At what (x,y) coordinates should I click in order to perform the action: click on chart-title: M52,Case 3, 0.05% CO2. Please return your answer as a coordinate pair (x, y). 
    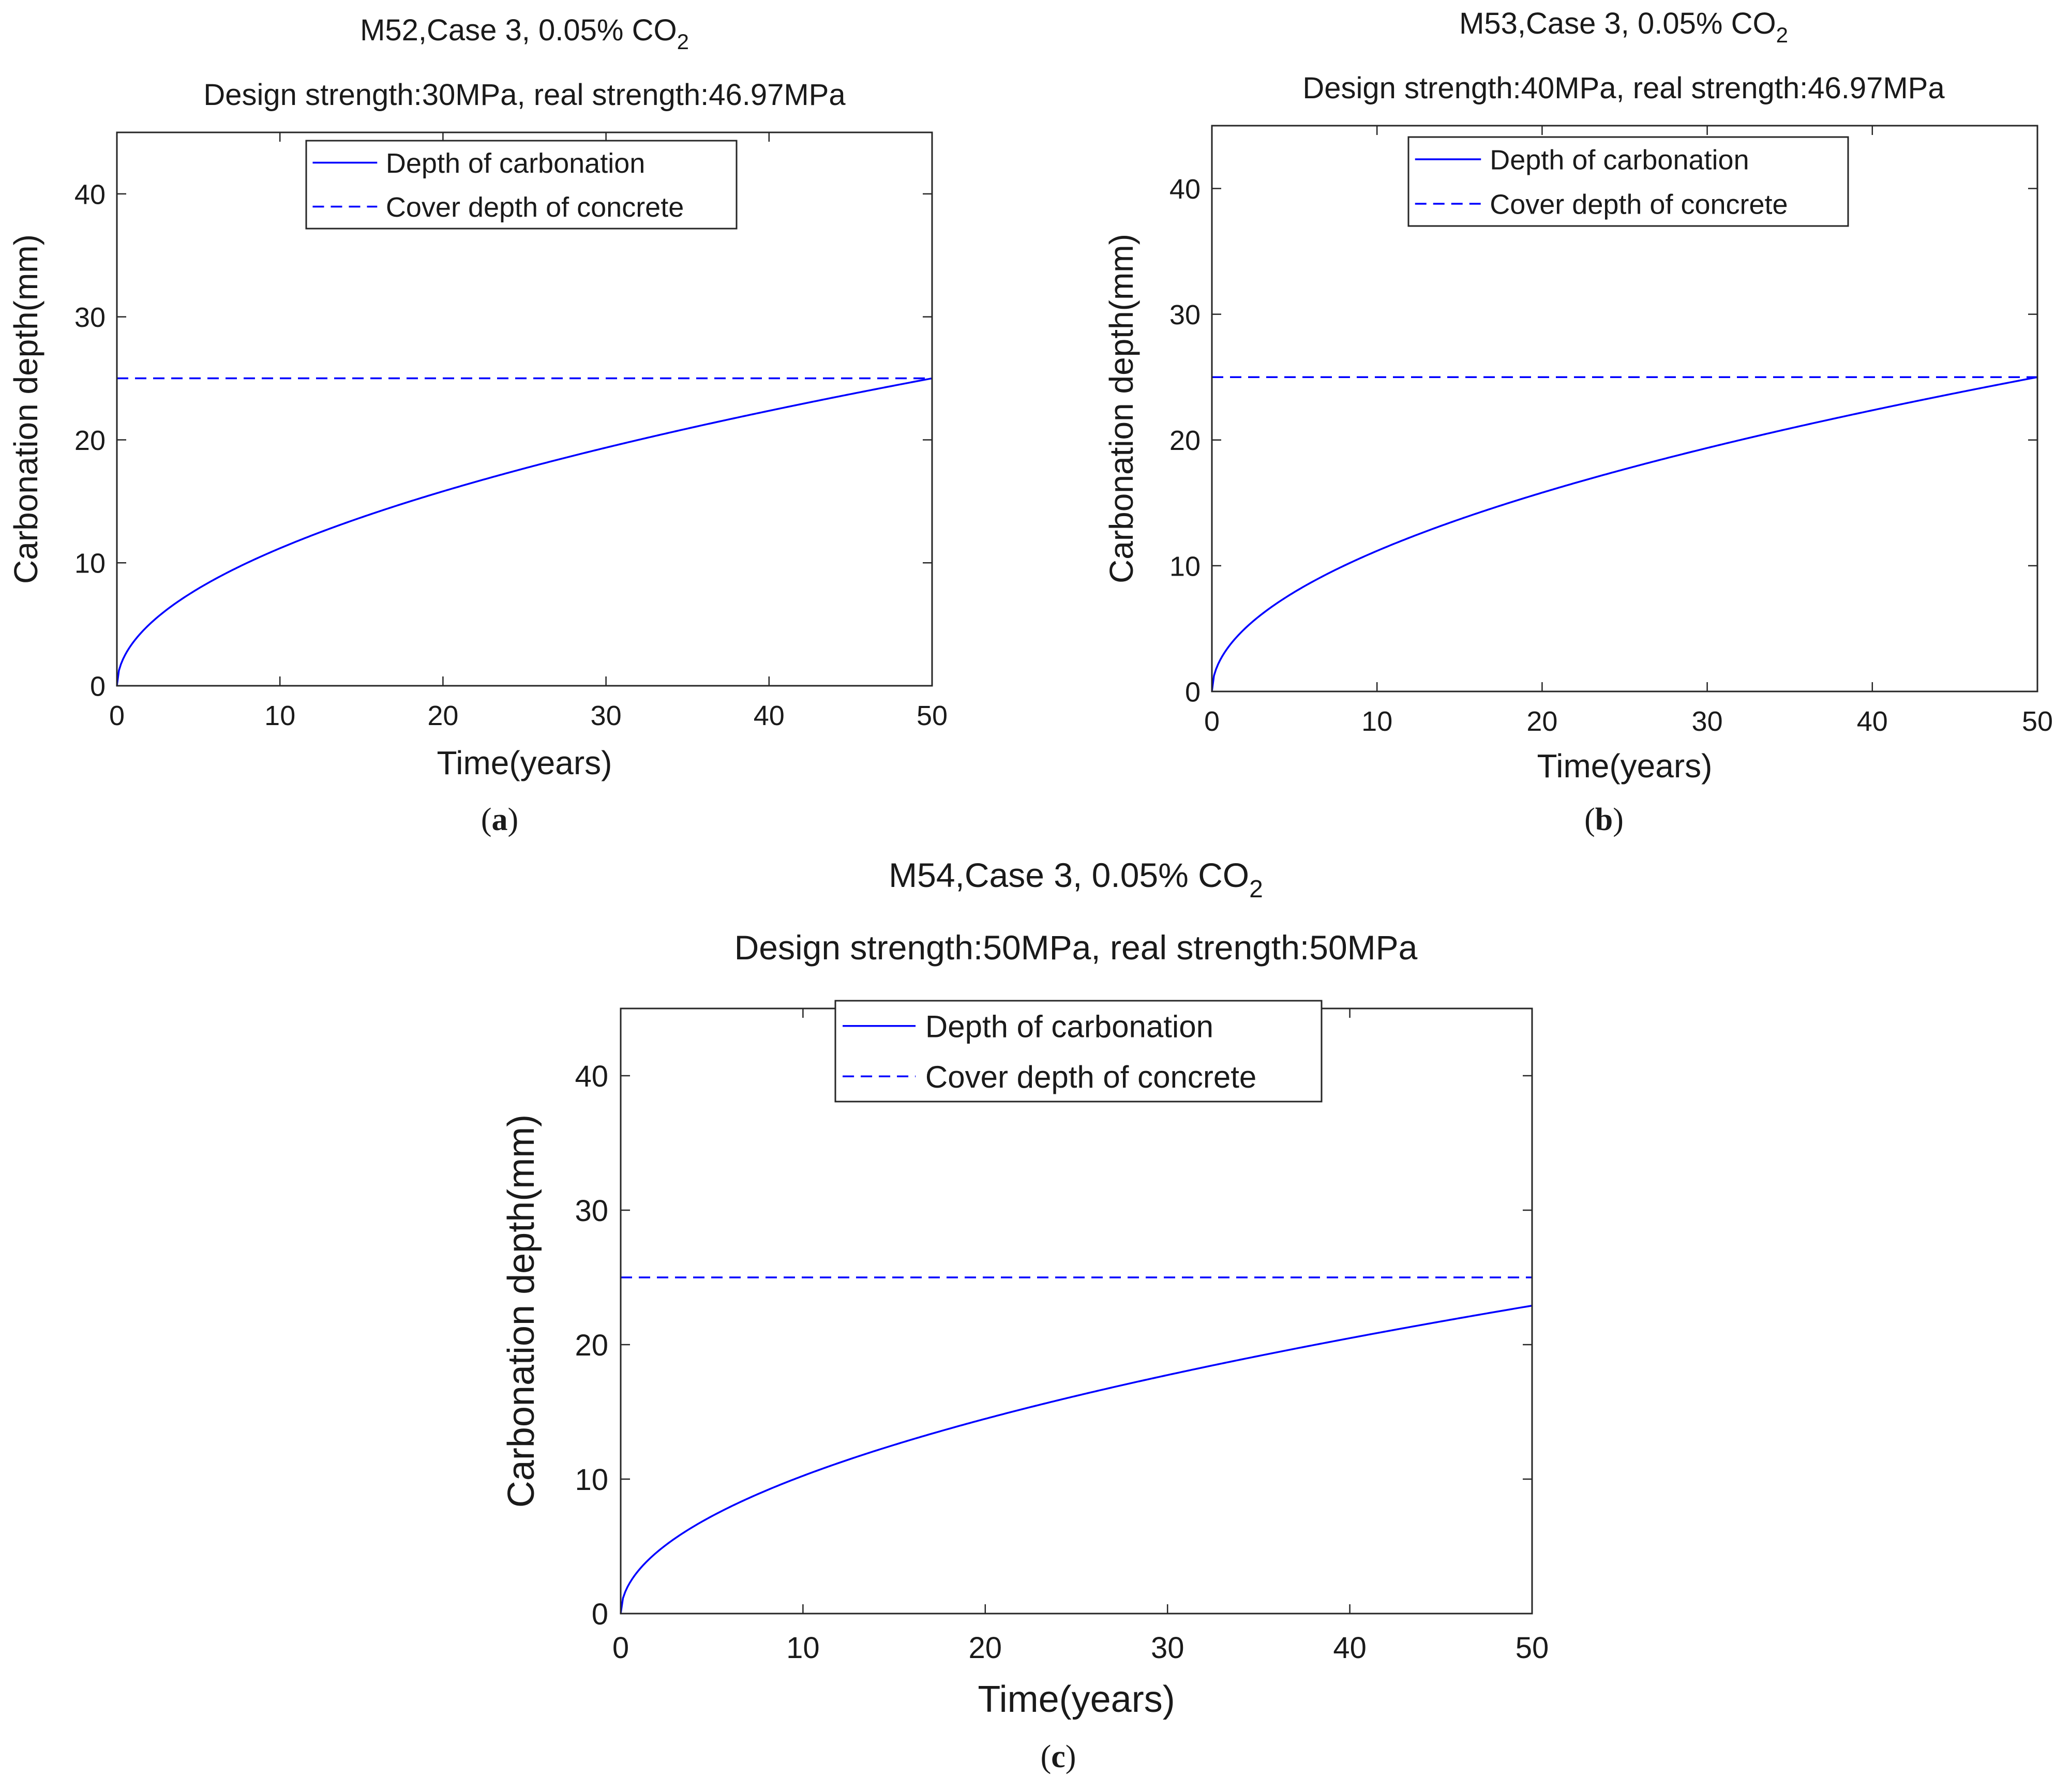
    Looking at the image, I should click on (524, 33).